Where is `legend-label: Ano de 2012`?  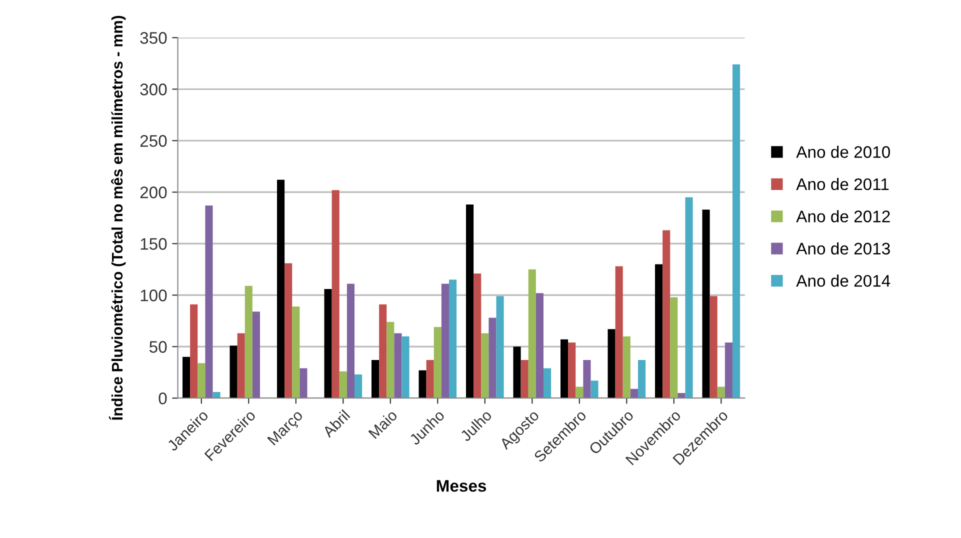 legend-label: Ano de 2012 is located at coordinates (843, 216).